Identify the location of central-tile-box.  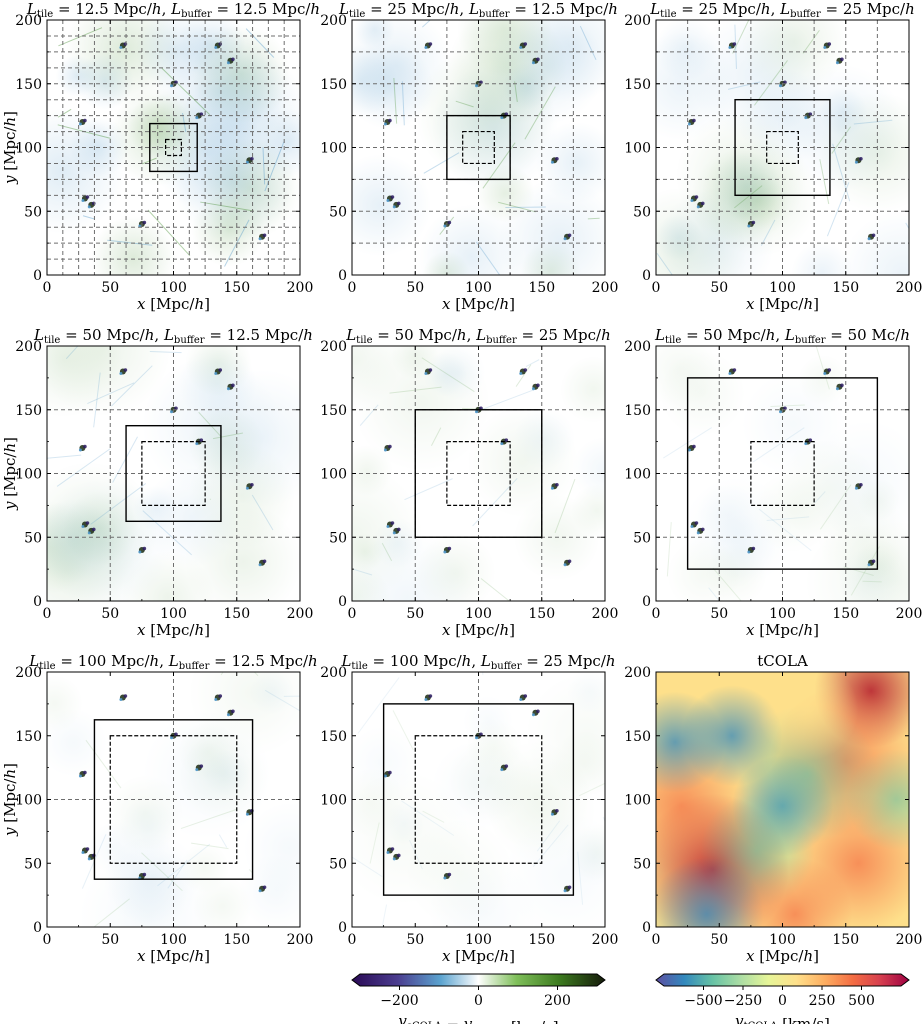
(478, 799).